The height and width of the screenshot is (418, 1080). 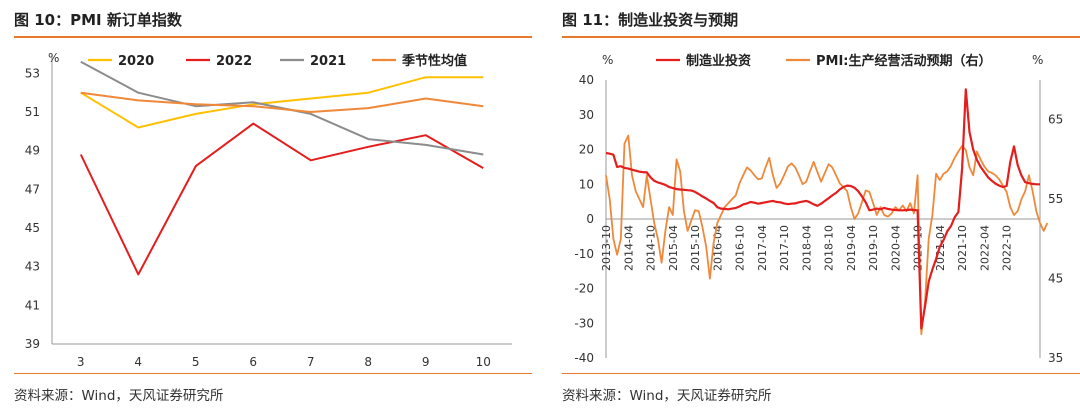 What do you see at coordinates (1055, 199) in the screenshot?
I see `right-y-tick-label: 55` at bounding box center [1055, 199].